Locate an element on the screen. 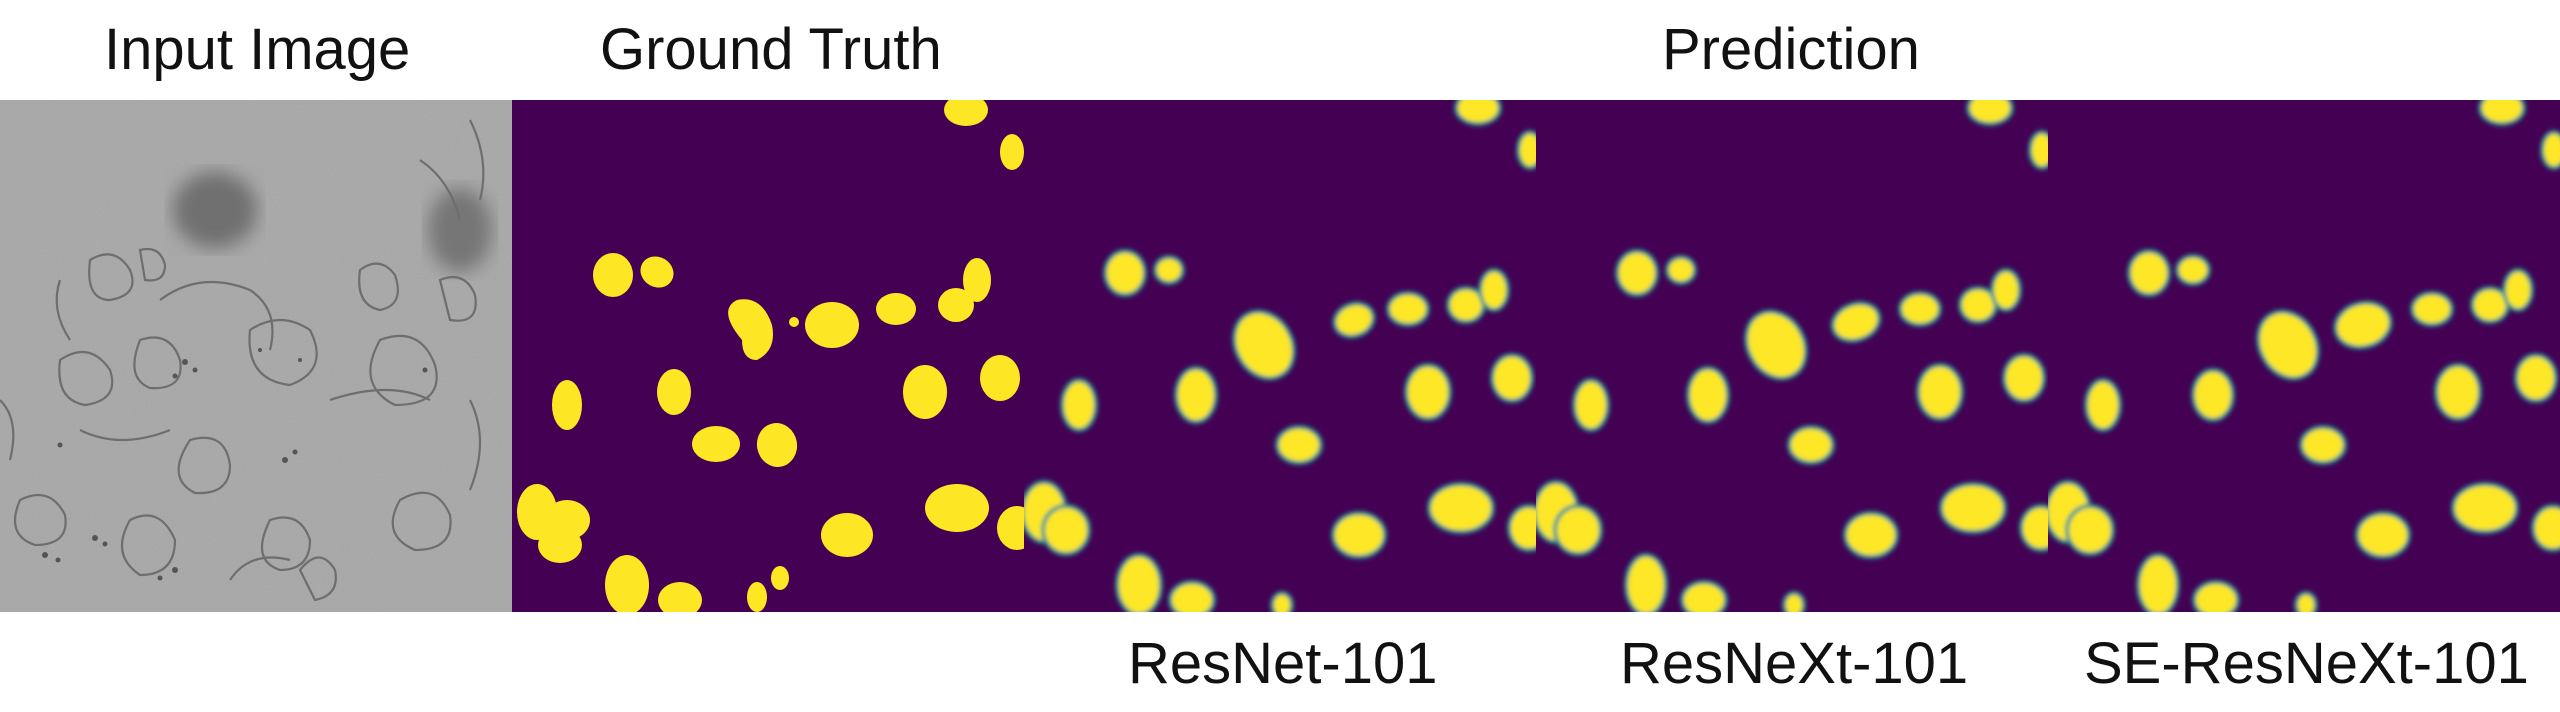 The image size is (2560, 712). model-label-se-resnext-101: SE-ResNeXt-101 is located at coordinates (2306, 663).